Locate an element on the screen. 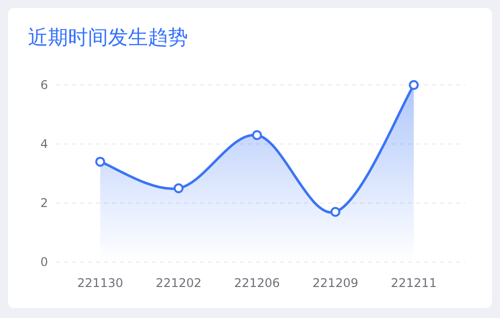 Image resolution: width=500 pixels, height=318 pixels. x-tick-label: 221209 is located at coordinates (335, 283).